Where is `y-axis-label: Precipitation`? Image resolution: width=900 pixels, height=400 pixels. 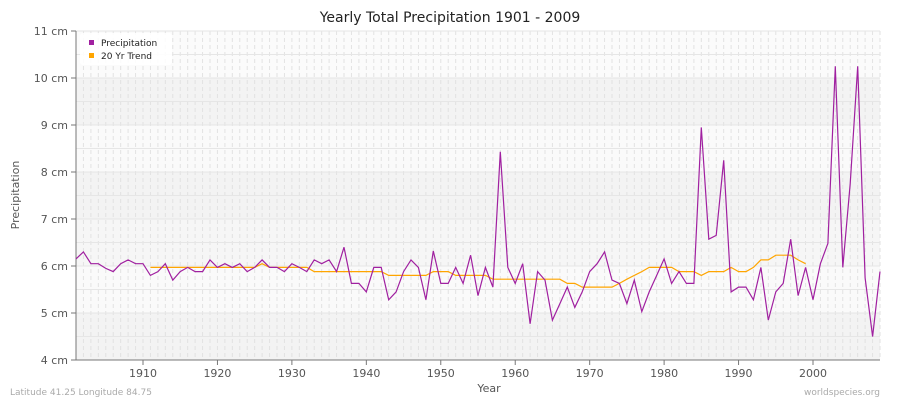 y-axis-label: Precipitation is located at coordinates (15, 195).